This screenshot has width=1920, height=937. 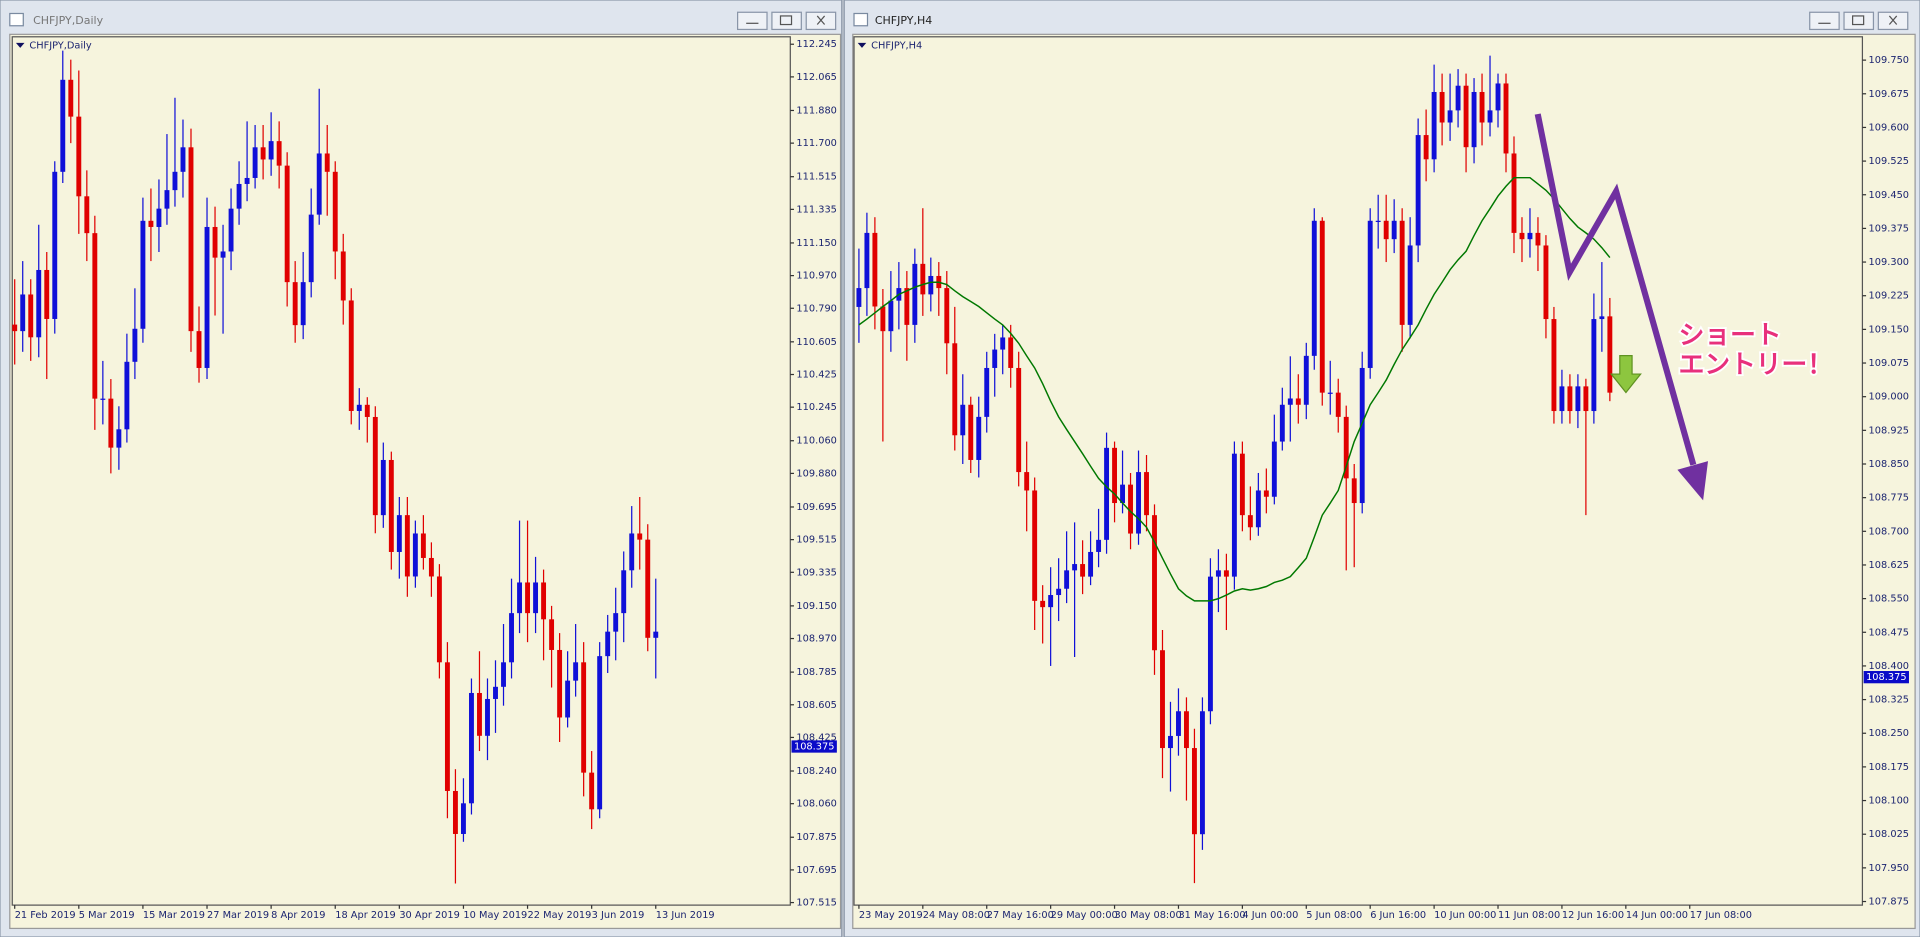 What do you see at coordinates (816, 572) in the screenshot?
I see `y-tick-label: 109.335` at bounding box center [816, 572].